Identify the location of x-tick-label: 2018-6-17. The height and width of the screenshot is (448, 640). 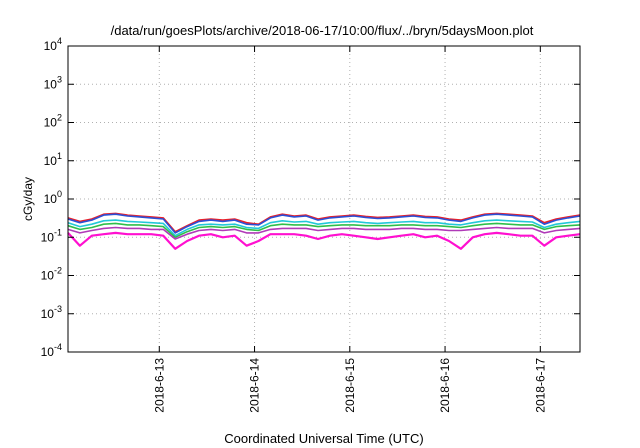
(540, 385).